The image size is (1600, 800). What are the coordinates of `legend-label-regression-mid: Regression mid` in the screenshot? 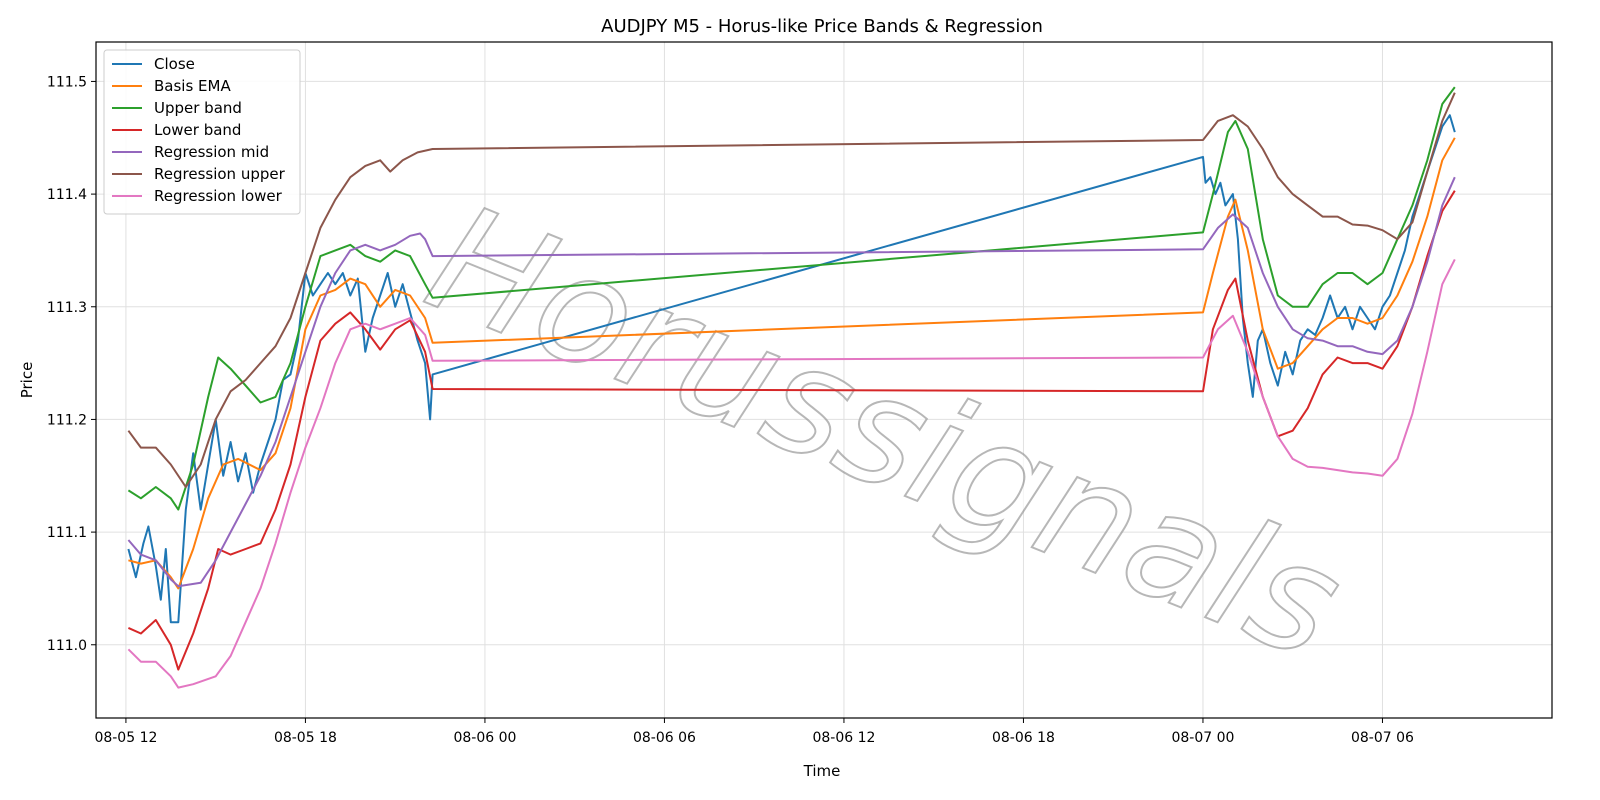 It's located at (211, 152).